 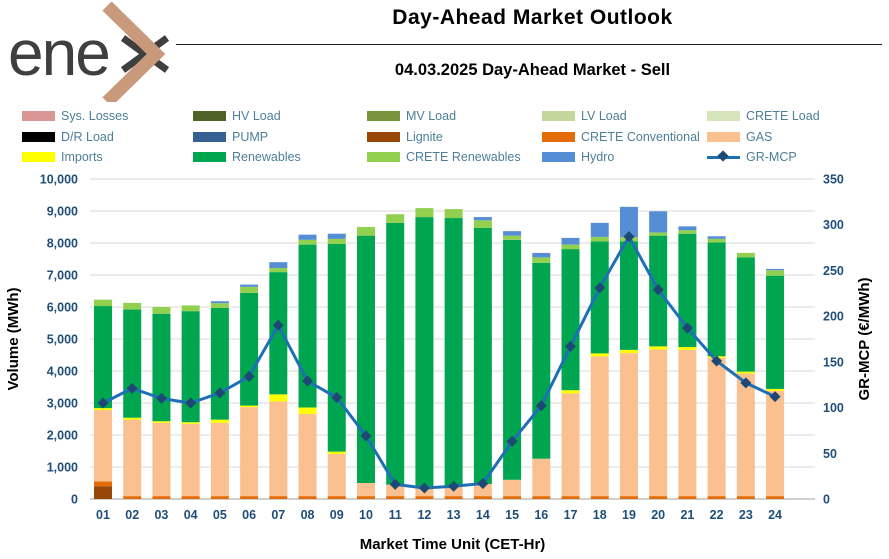 What do you see at coordinates (483, 515) in the screenshot?
I see `x-tick-label: 14` at bounding box center [483, 515].